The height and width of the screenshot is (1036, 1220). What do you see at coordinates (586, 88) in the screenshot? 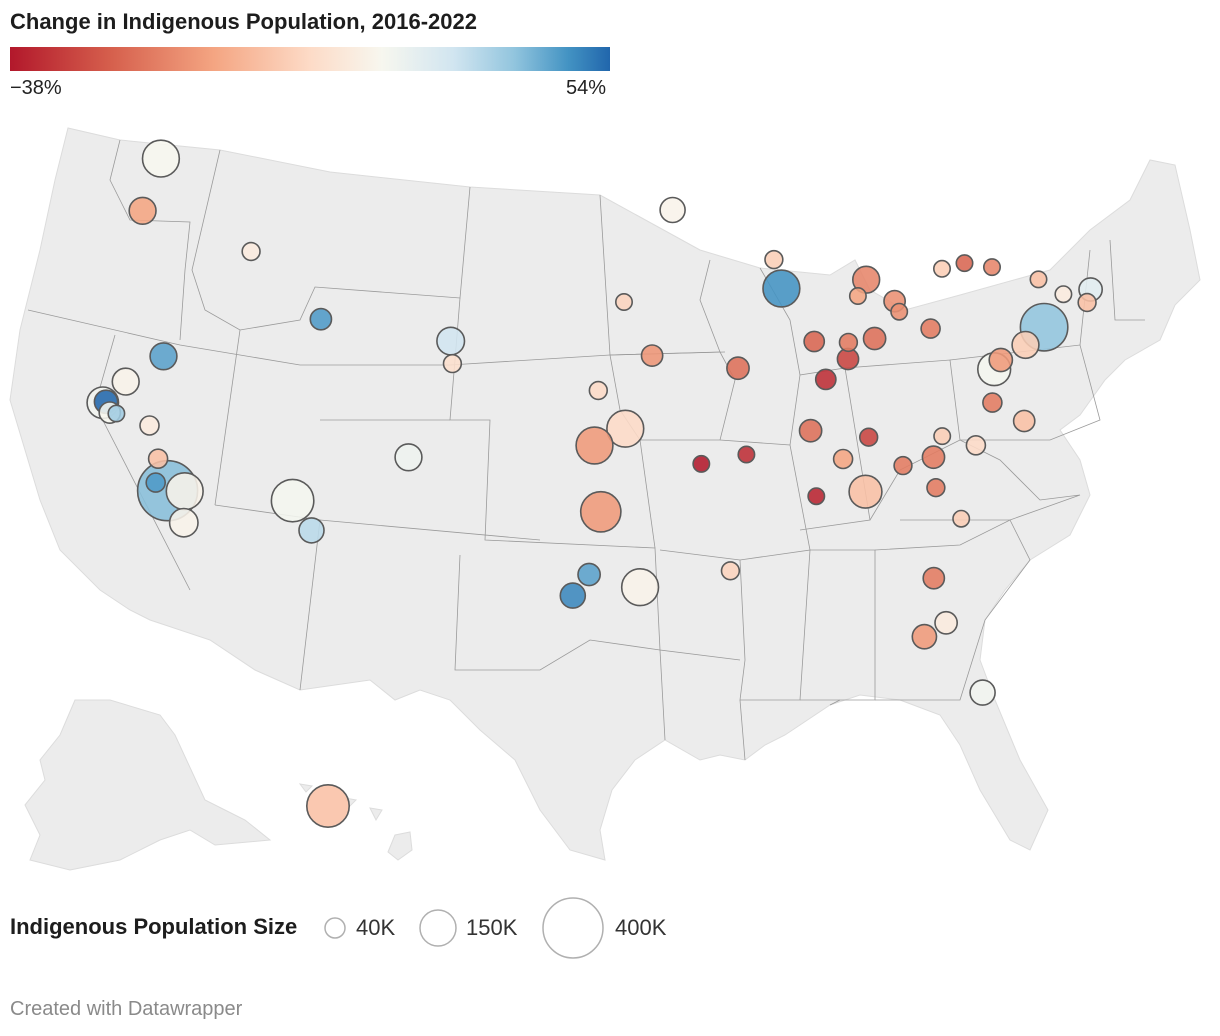
I see `color-scale-max-label: 54%` at bounding box center [586, 88].